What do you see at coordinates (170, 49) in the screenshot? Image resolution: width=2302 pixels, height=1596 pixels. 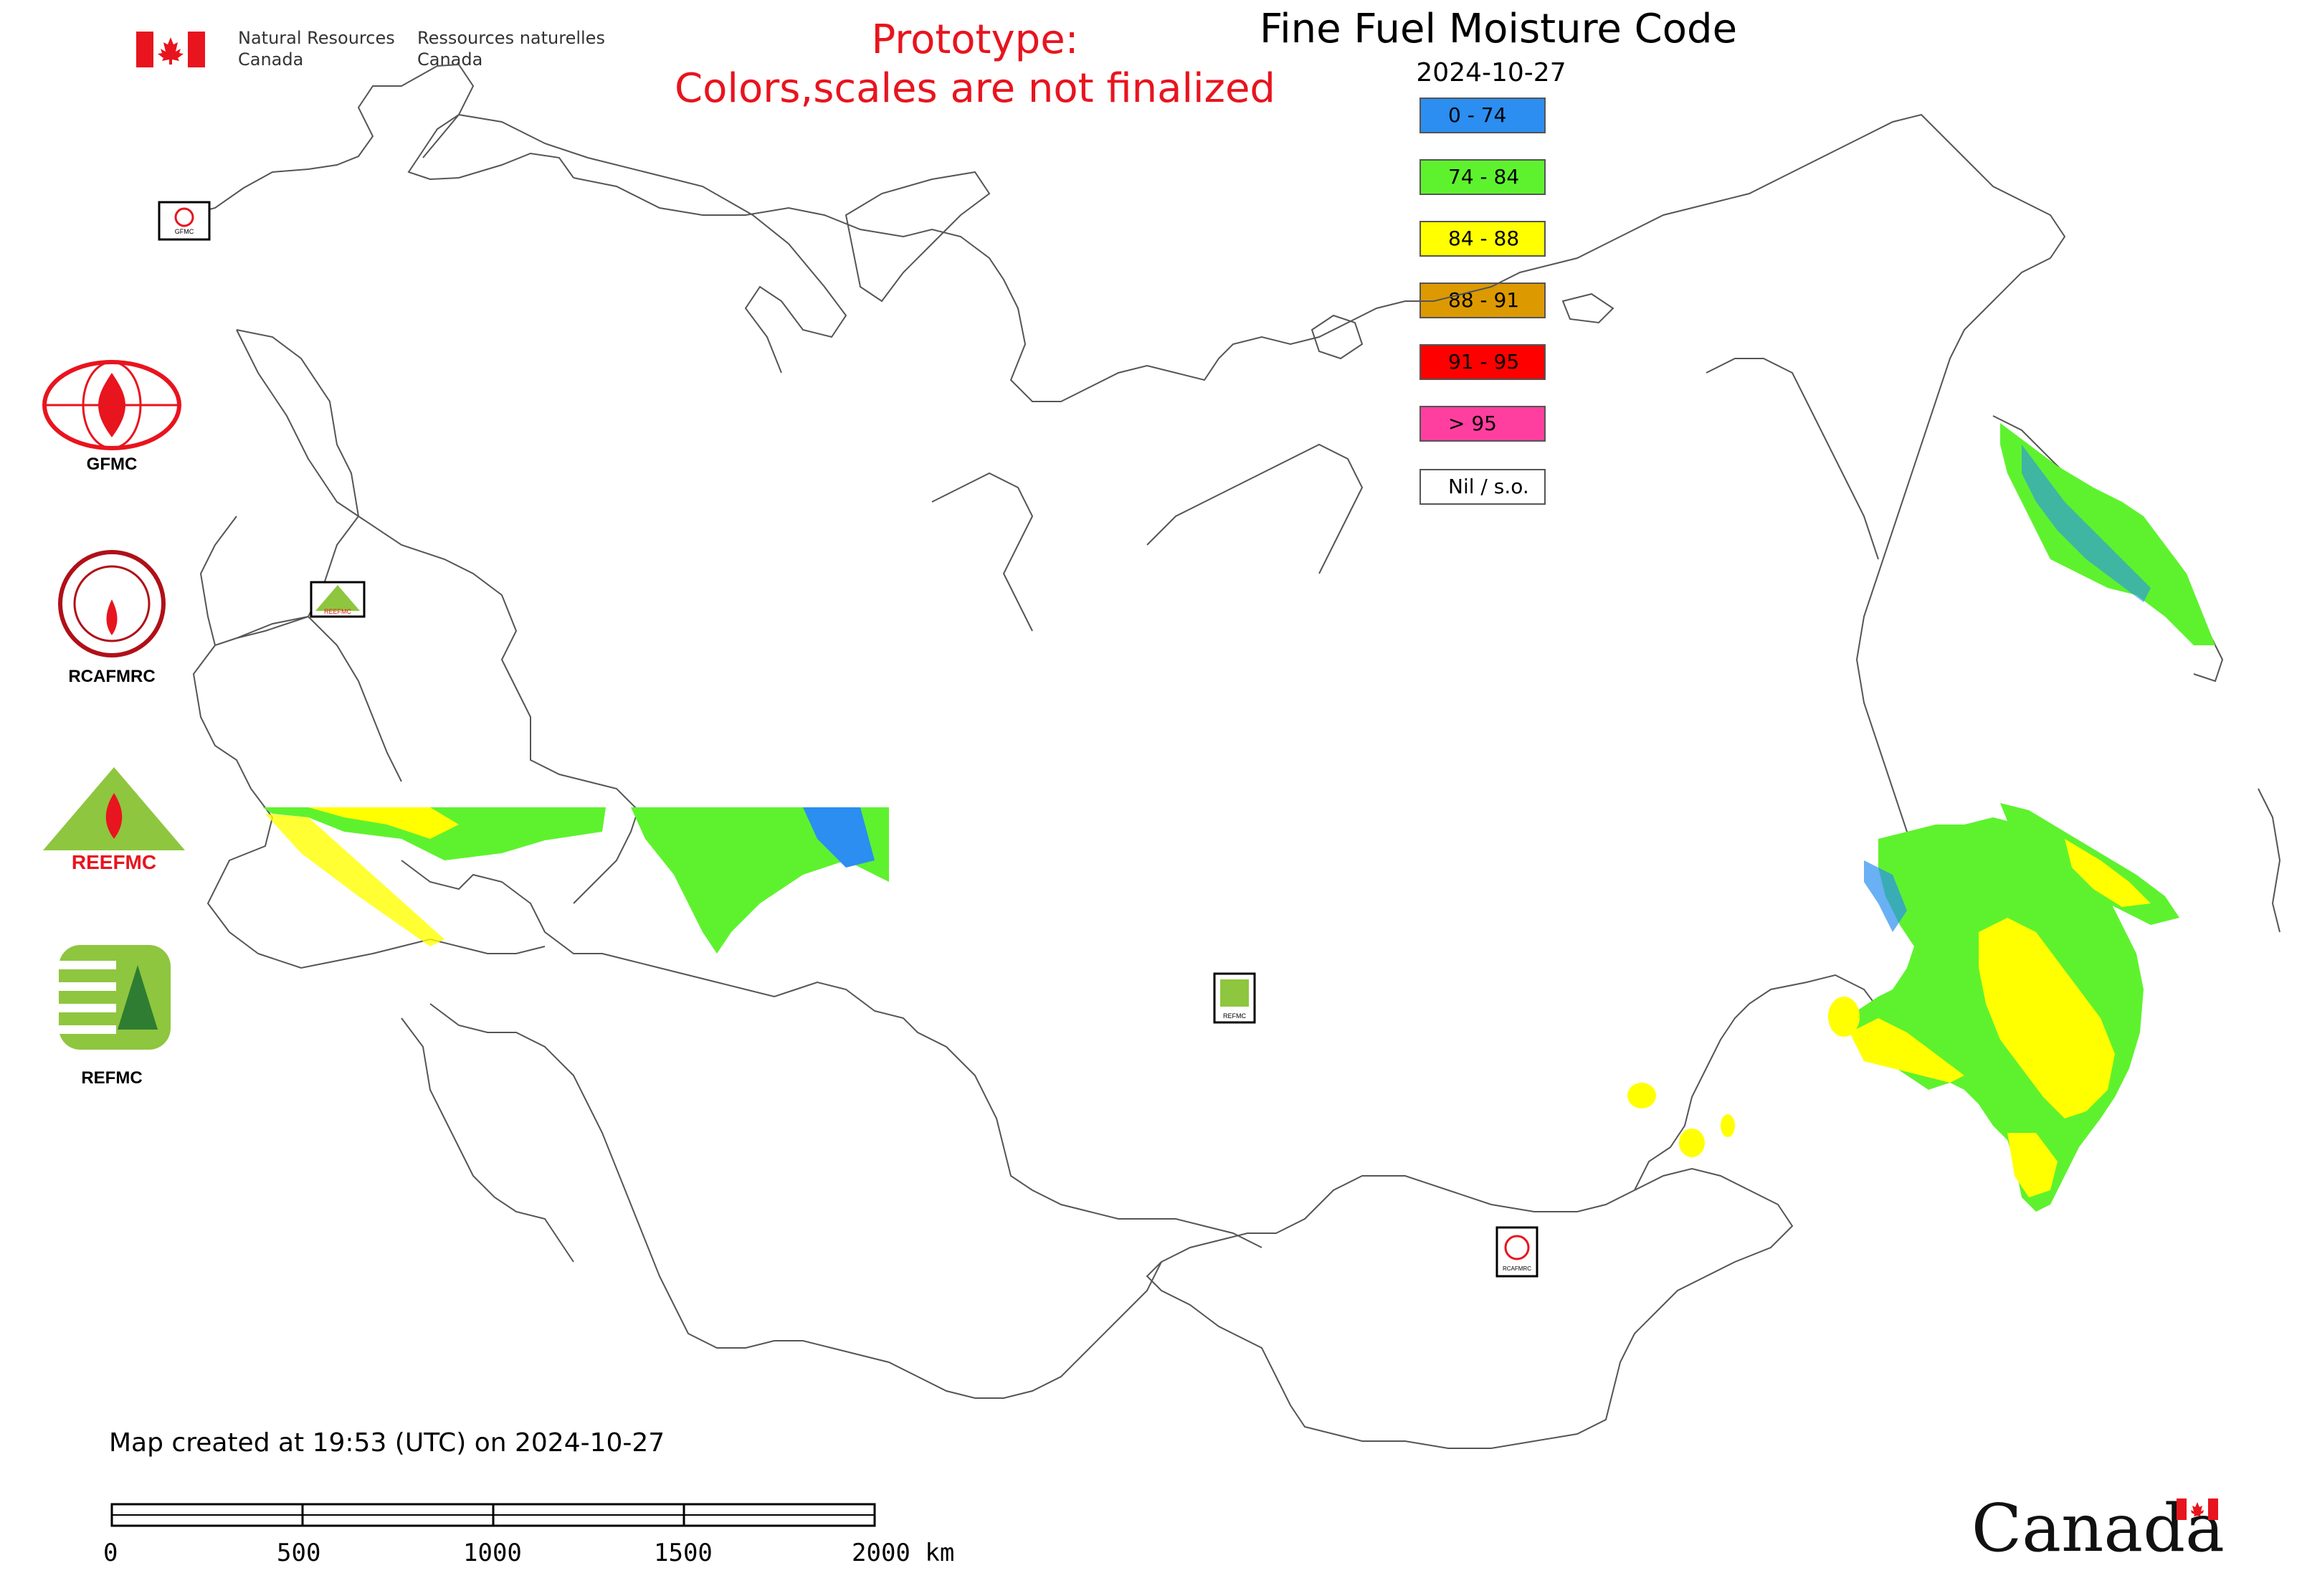 I see `canada-flag-icon` at bounding box center [170, 49].